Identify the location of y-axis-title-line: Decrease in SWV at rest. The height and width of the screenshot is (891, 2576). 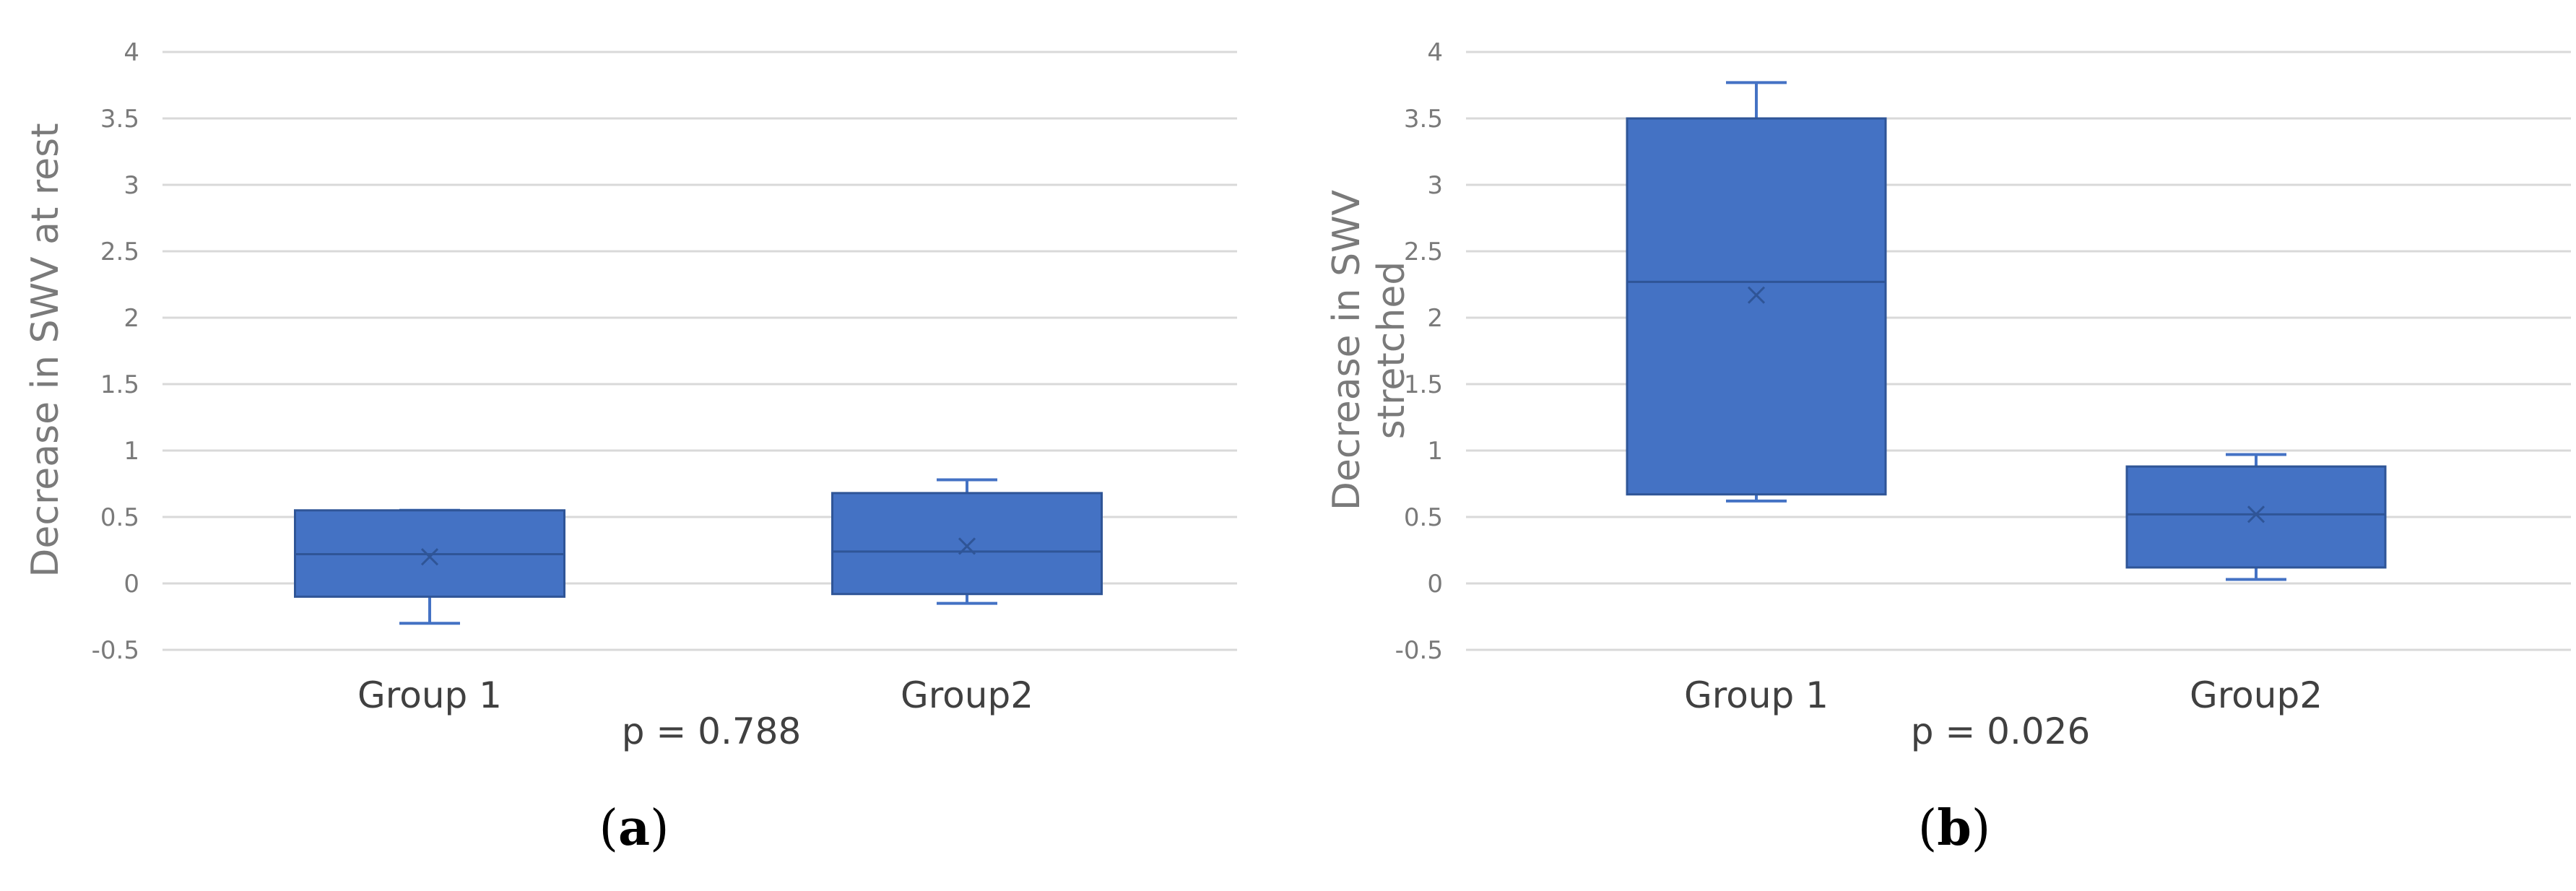
(45, 350).